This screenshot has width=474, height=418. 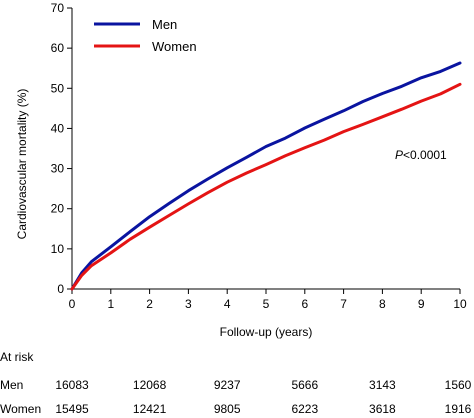 I want to click on x-tick-label: 10, so click(x=460, y=304).